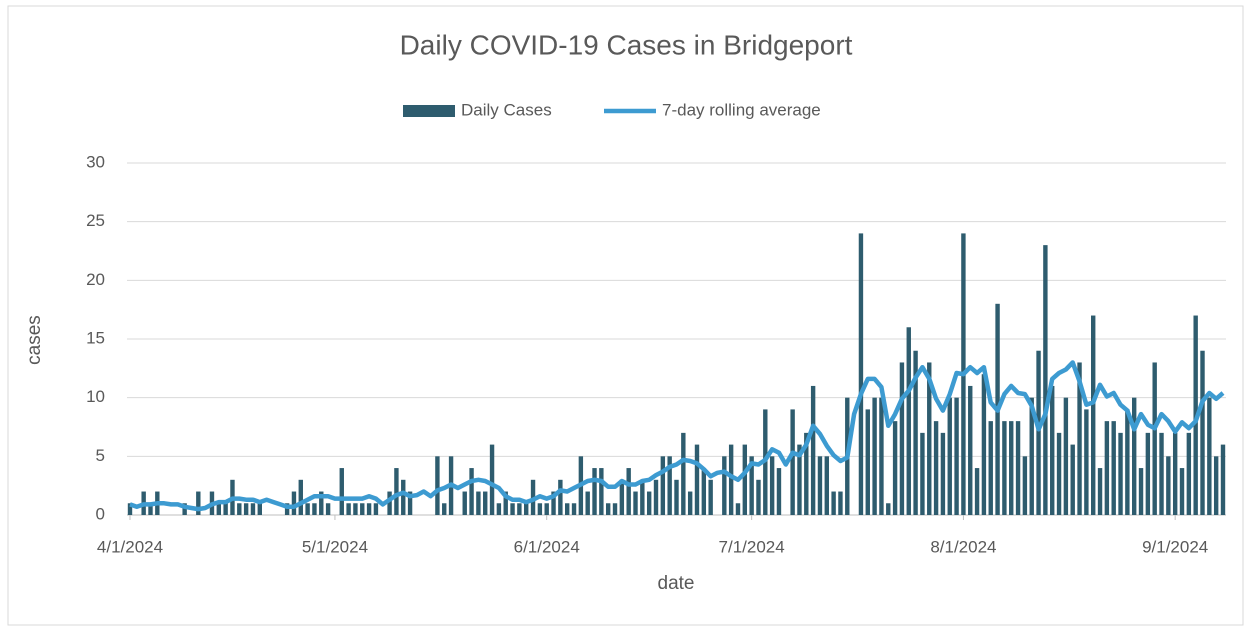 The image size is (1251, 632). What do you see at coordinates (963, 546) in the screenshot?
I see `x-tick-label: 8/1/2024` at bounding box center [963, 546].